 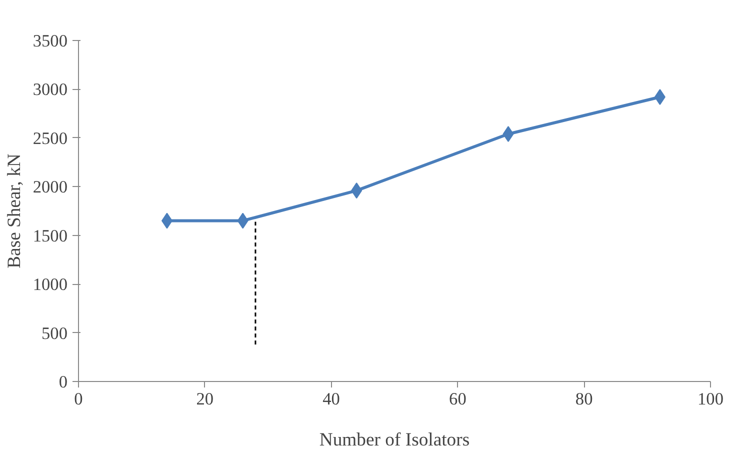 What do you see at coordinates (14, 210) in the screenshot?
I see `y-axis-title: Base Shear, kN` at bounding box center [14, 210].